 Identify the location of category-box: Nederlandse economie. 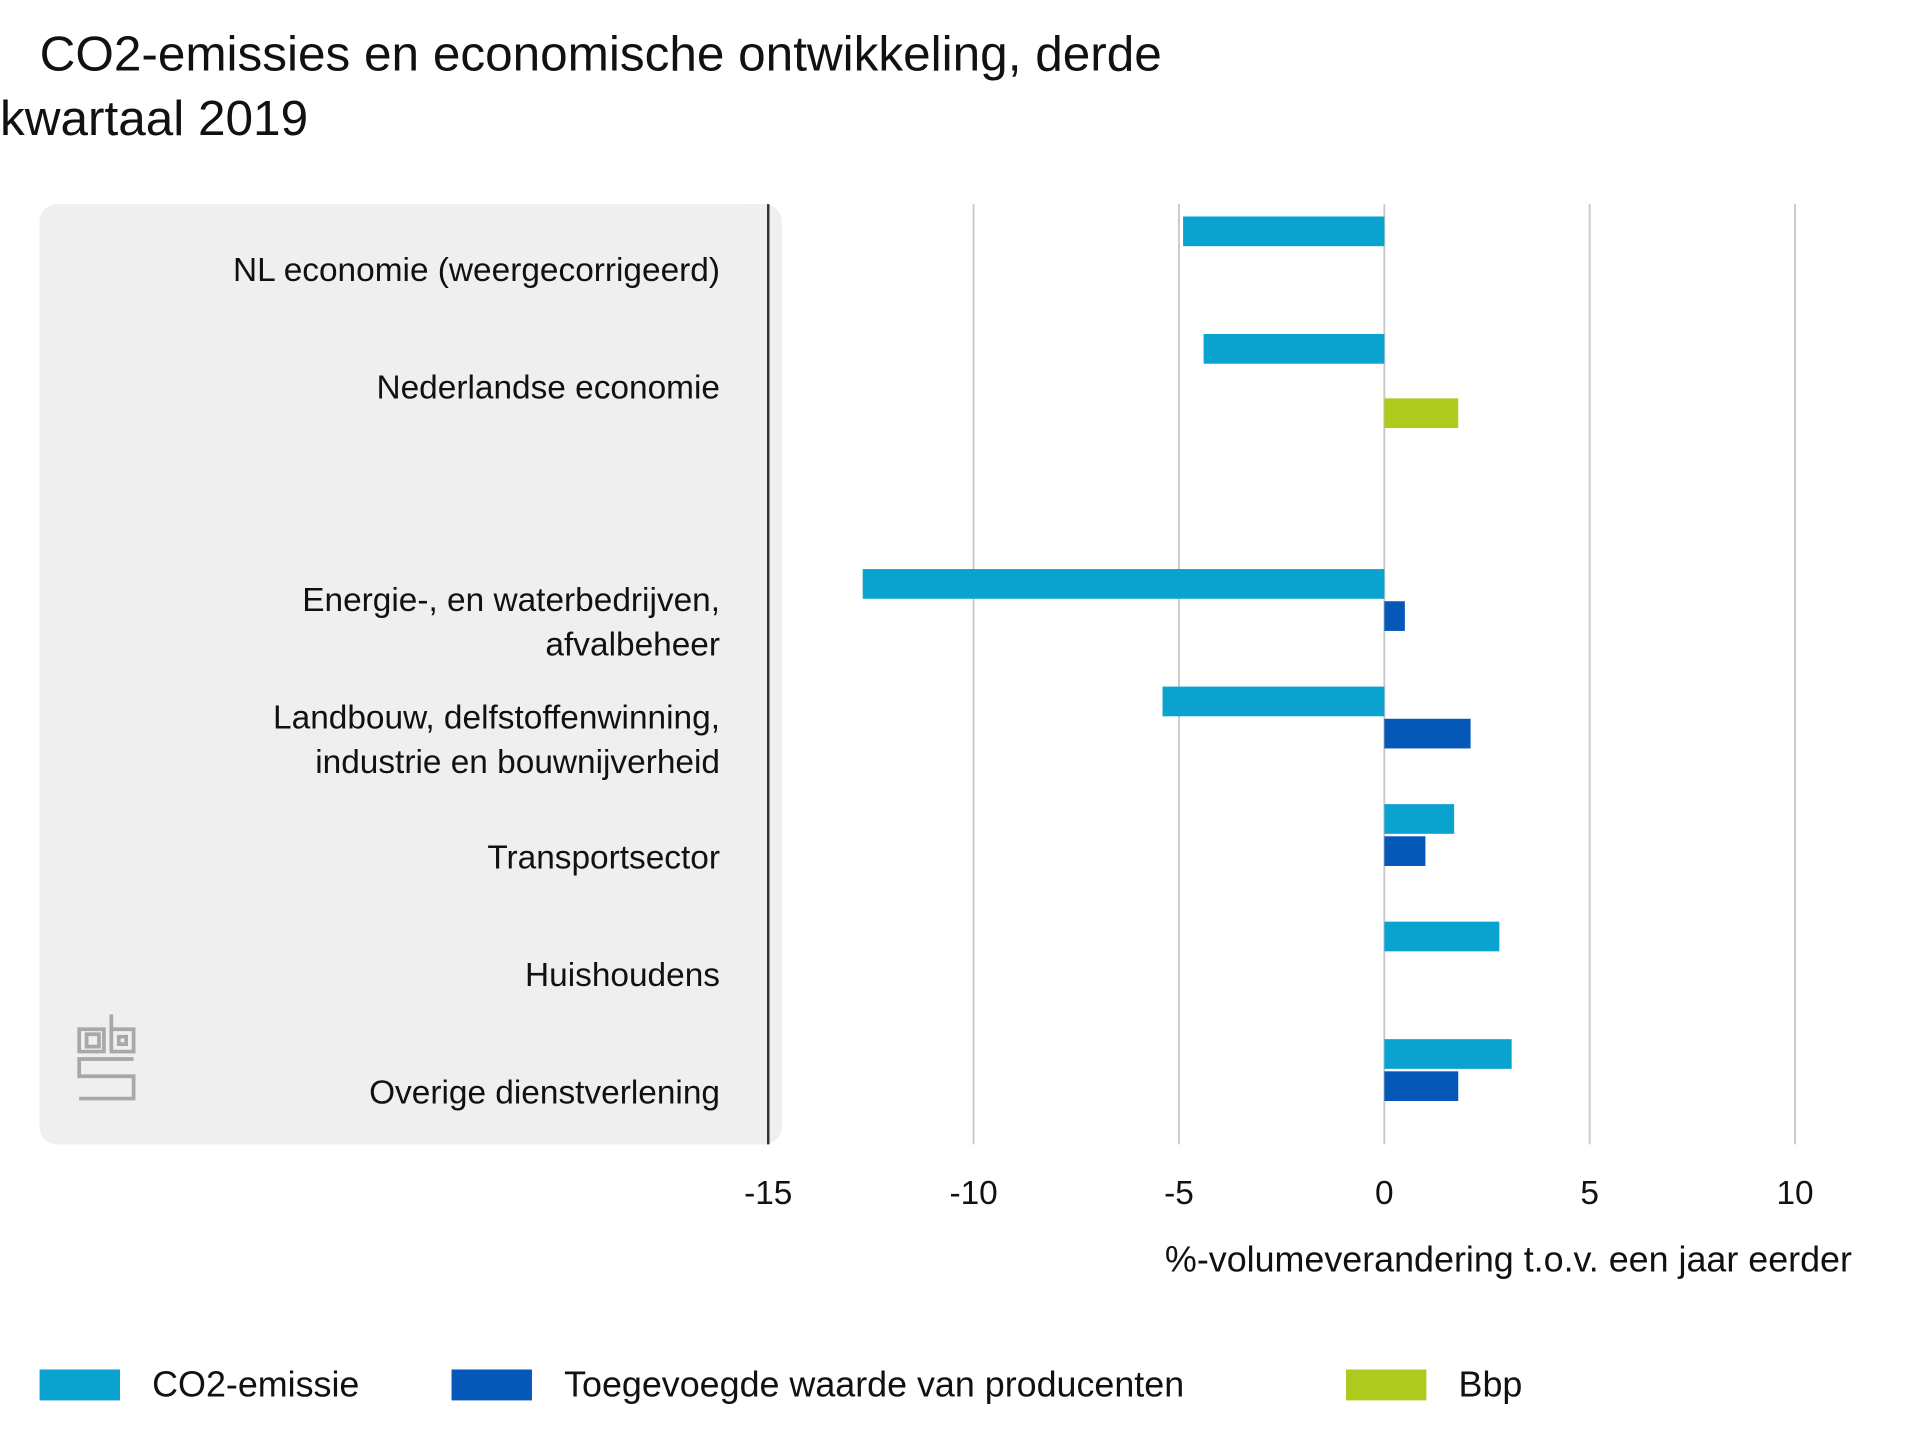
(548, 387).